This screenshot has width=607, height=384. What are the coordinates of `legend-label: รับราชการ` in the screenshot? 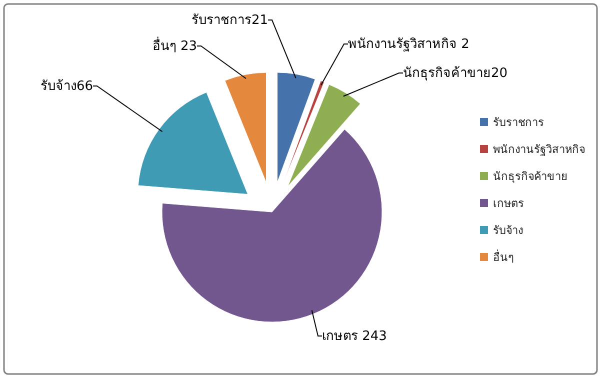 It's located at (518, 122).